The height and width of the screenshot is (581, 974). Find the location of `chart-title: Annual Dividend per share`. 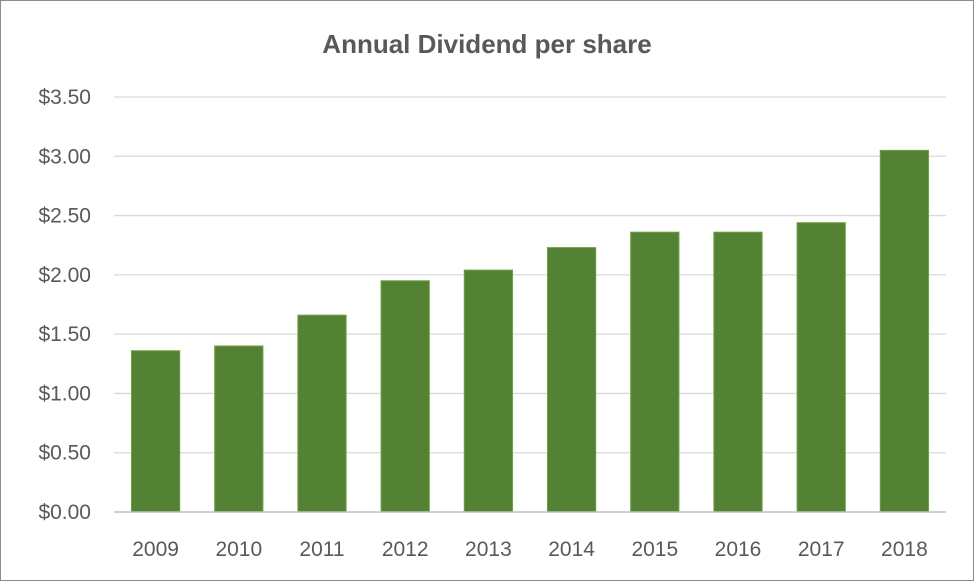

chart-title: Annual Dividend per share is located at coordinates (486, 44).